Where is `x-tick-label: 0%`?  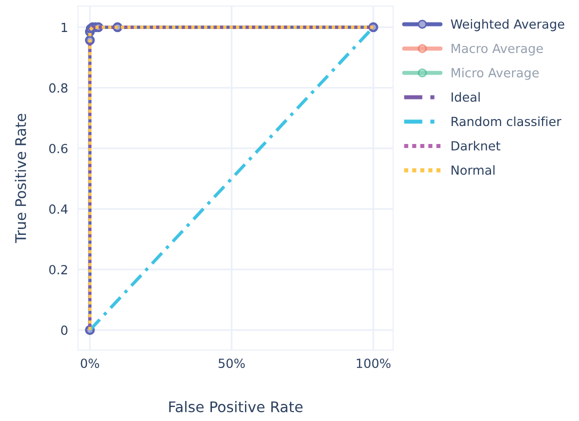 x-tick-label: 0% is located at coordinates (90, 363).